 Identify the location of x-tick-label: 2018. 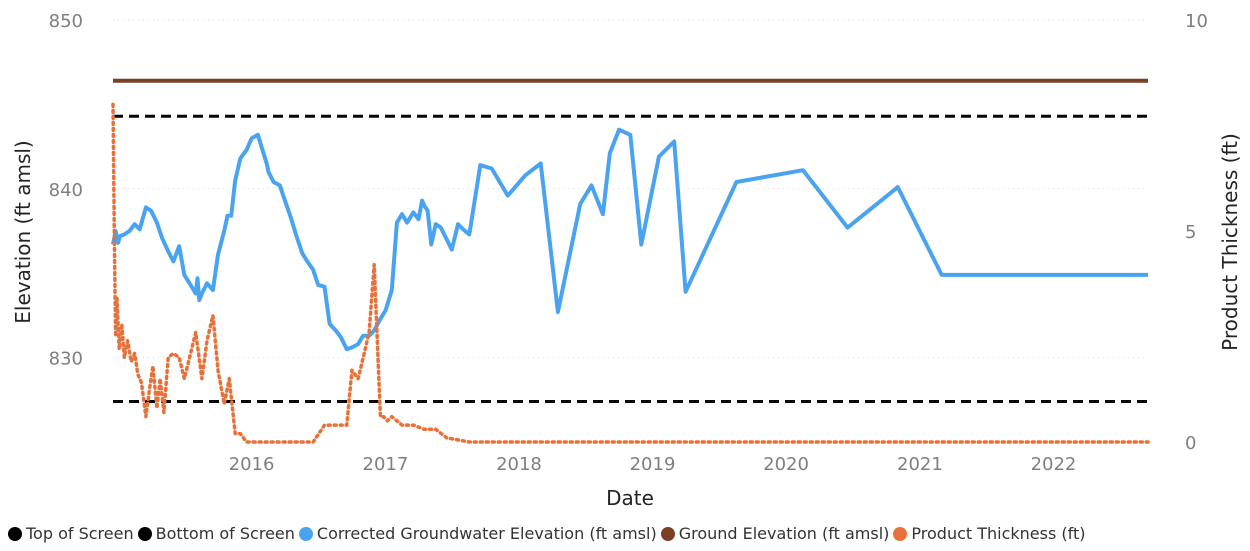
(519, 464).